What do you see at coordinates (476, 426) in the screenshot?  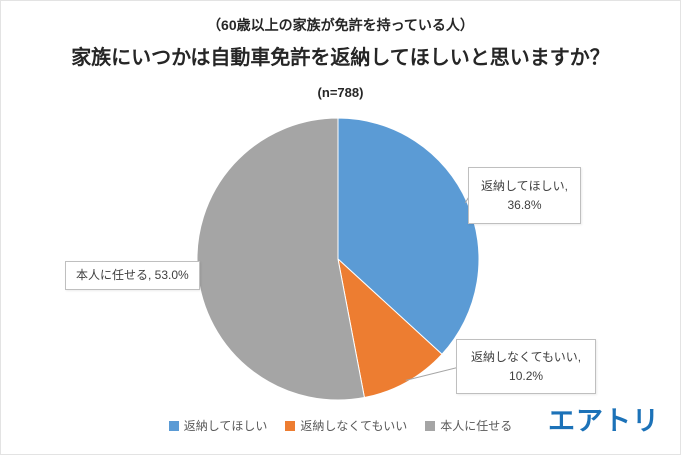 I see `legend-label: 本人に任せる` at bounding box center [476, 426].